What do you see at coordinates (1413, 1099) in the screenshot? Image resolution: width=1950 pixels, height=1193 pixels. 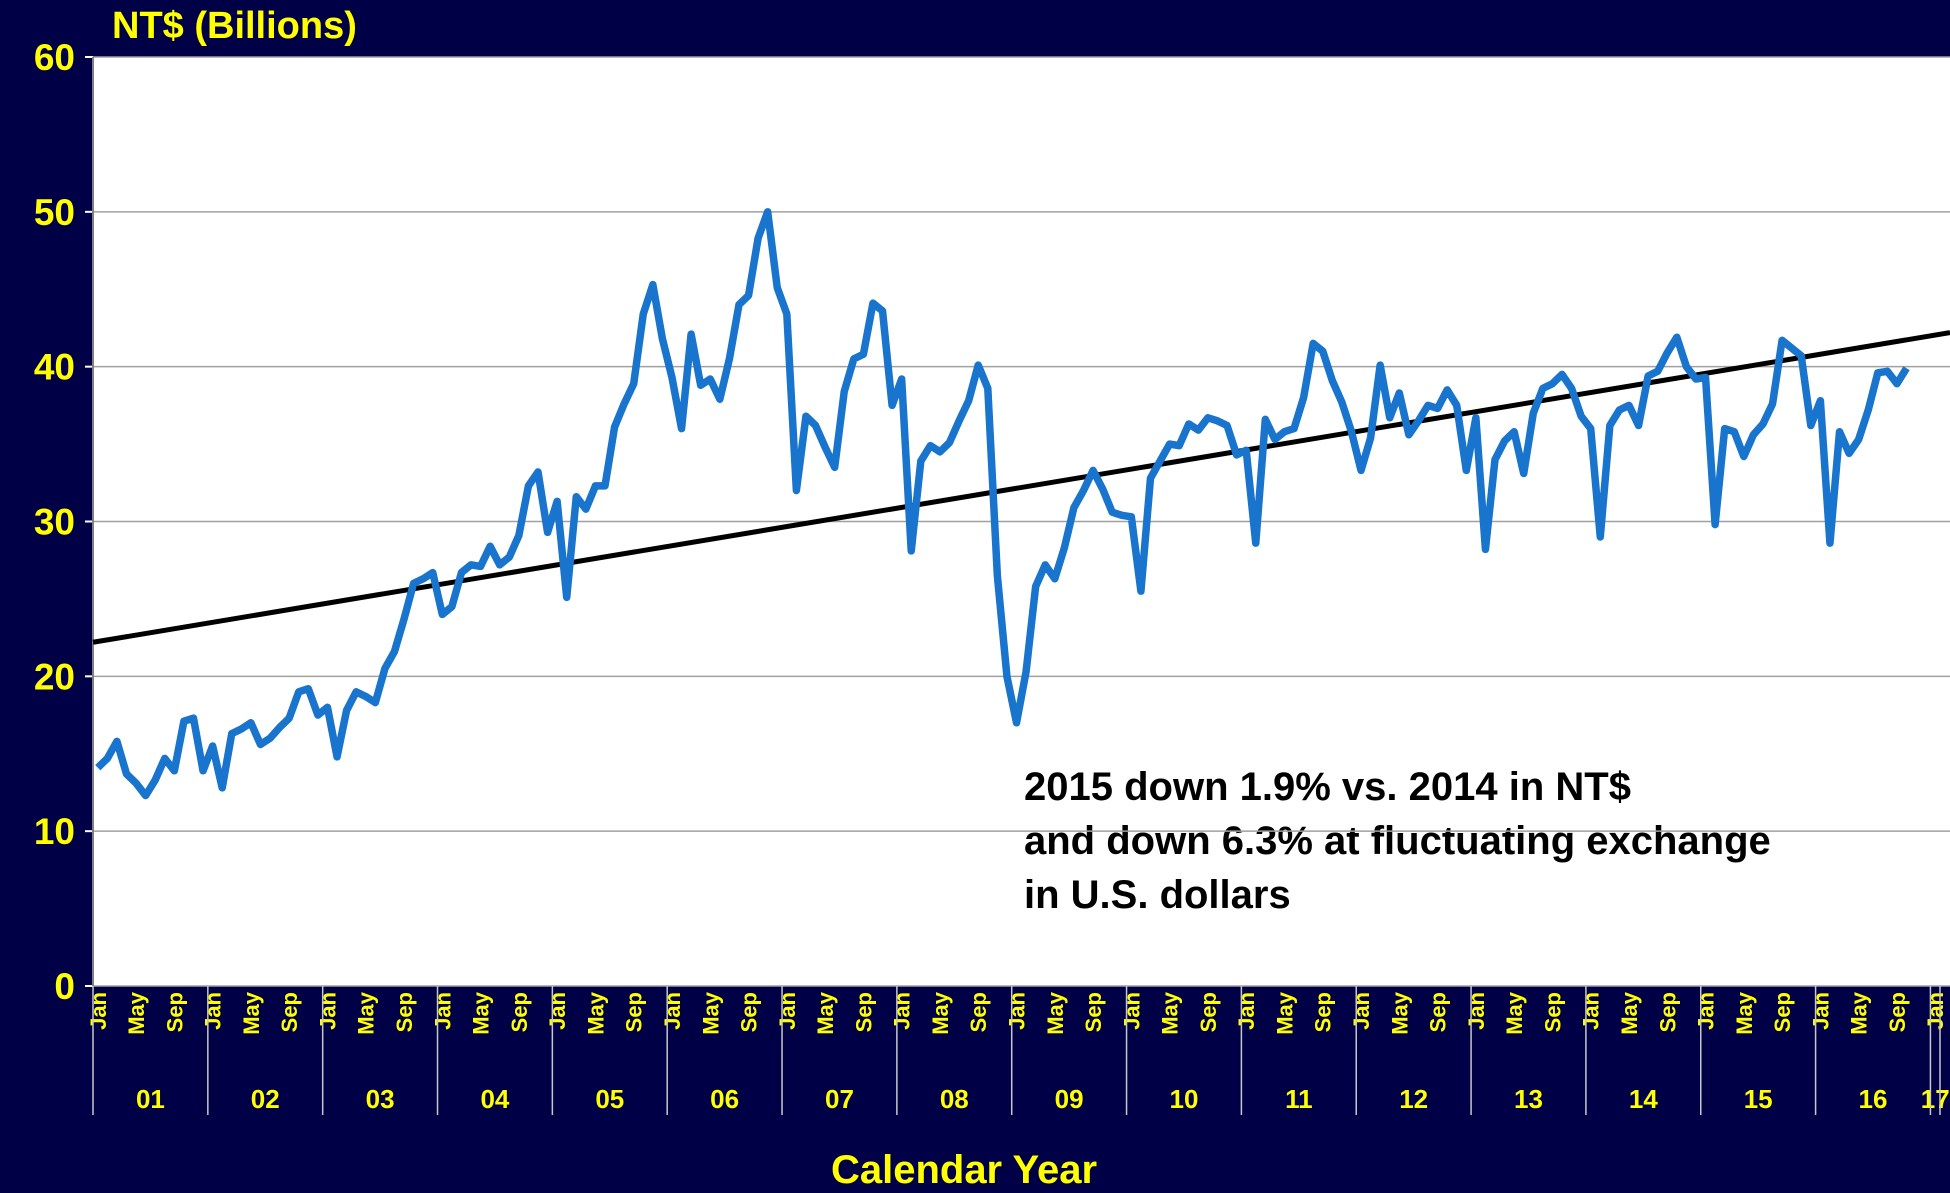 I see `year-label: 12` at bounding box center [1413, 1099].